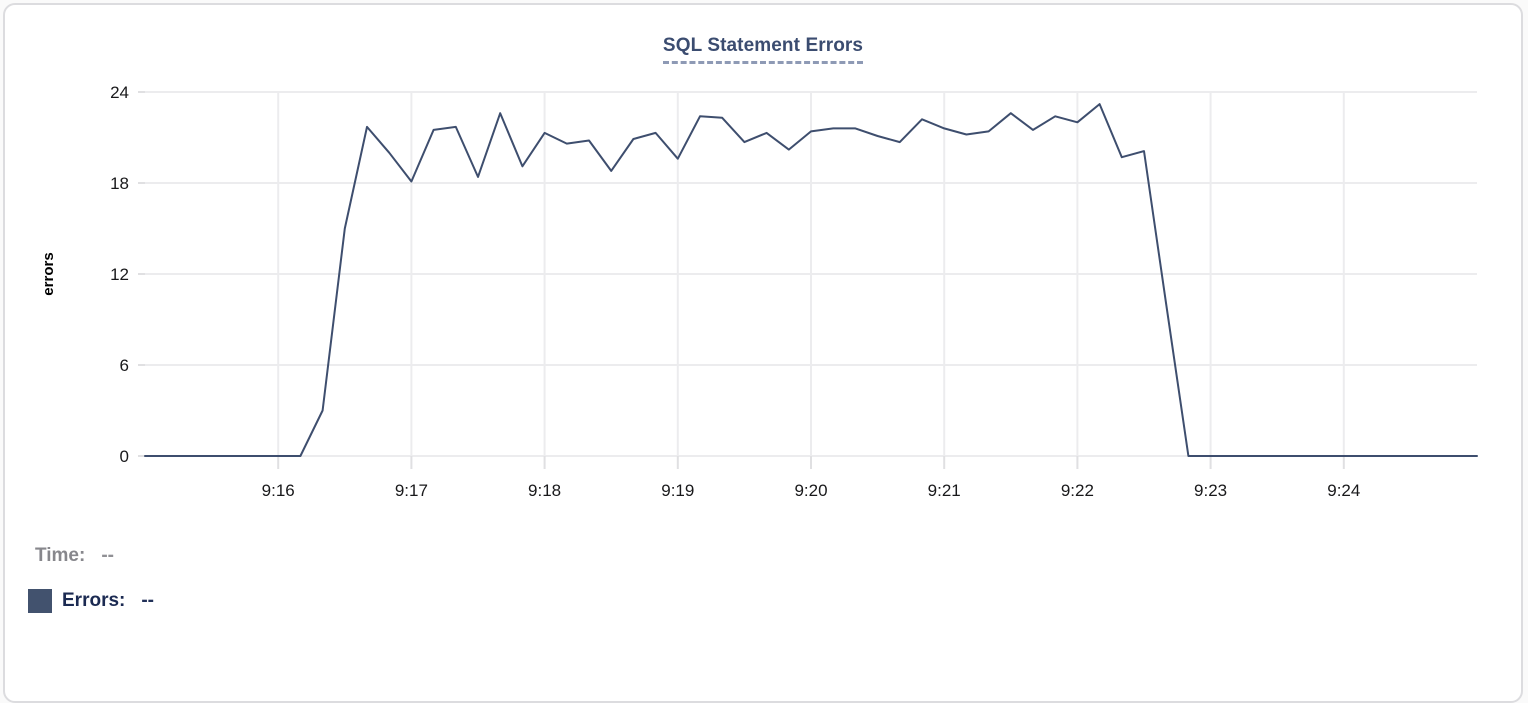 This screenshot has width=1528, height=703. Describe the element at coordinates (119, 274) in the screenshot. I see `y-tick-label: 12` at that location.